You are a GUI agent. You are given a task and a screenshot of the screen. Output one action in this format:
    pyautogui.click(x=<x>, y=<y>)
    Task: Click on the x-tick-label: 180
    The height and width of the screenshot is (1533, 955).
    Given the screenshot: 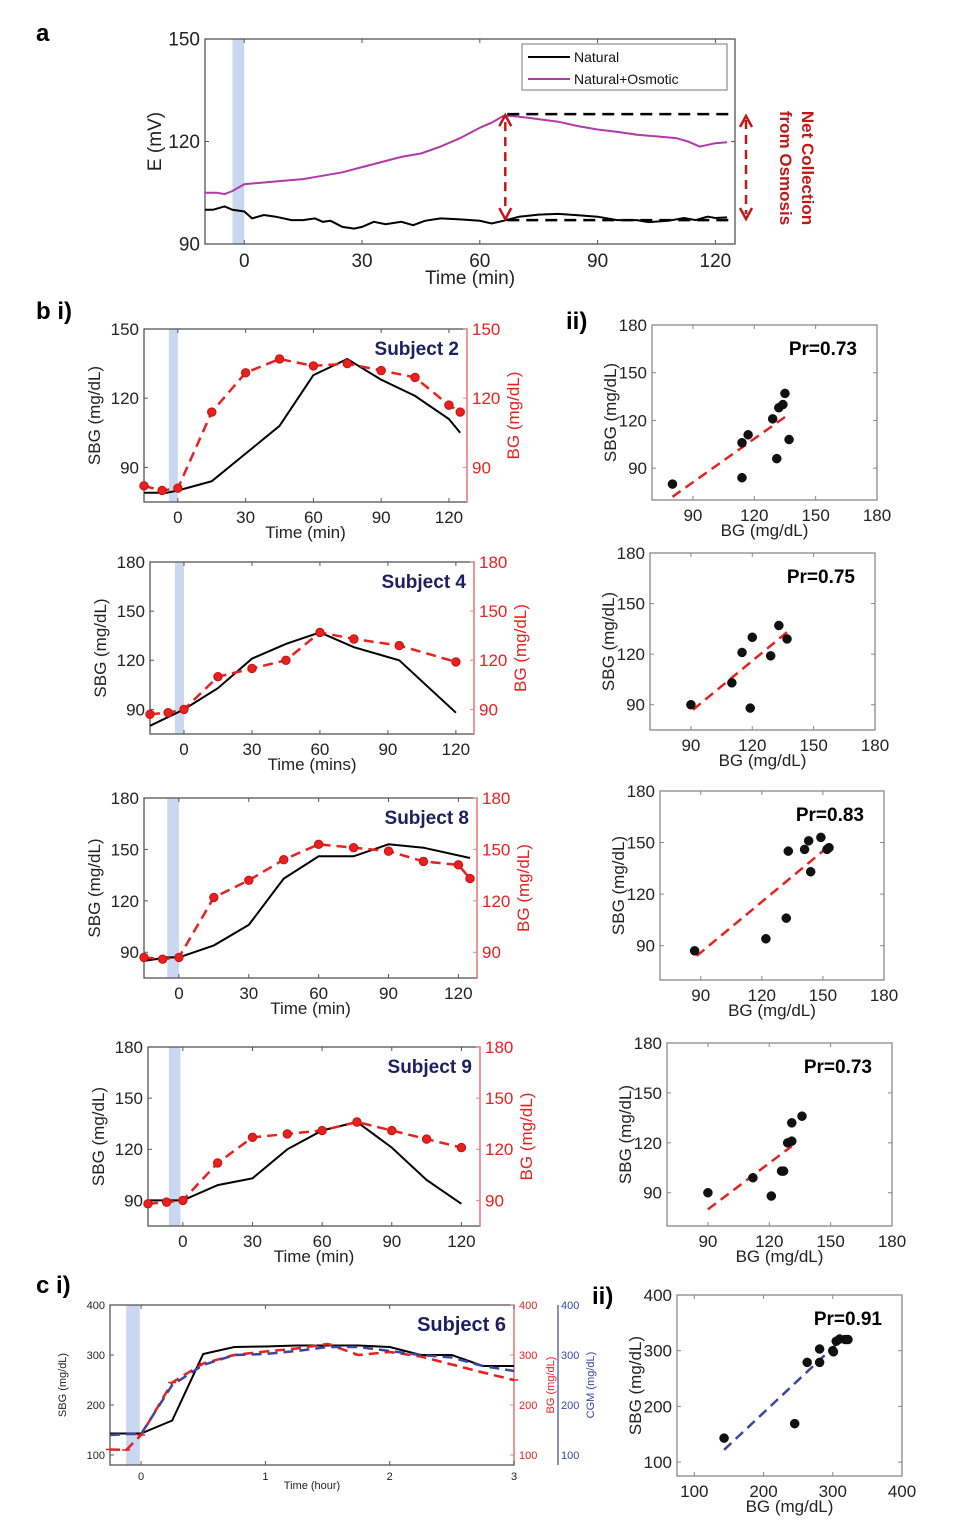 What is the action you would take?
    pyautogui.click(x=884, y=995)
    